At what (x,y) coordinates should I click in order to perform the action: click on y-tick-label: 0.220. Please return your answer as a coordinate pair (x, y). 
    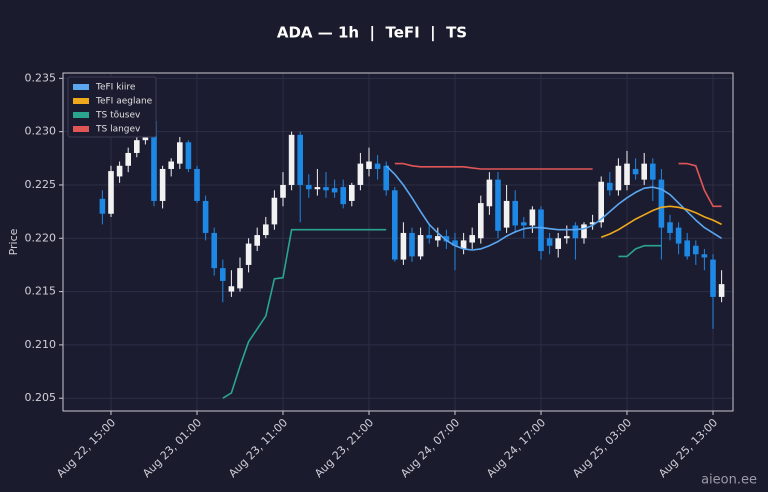
    Looking at the image, I should click on (41, 237).